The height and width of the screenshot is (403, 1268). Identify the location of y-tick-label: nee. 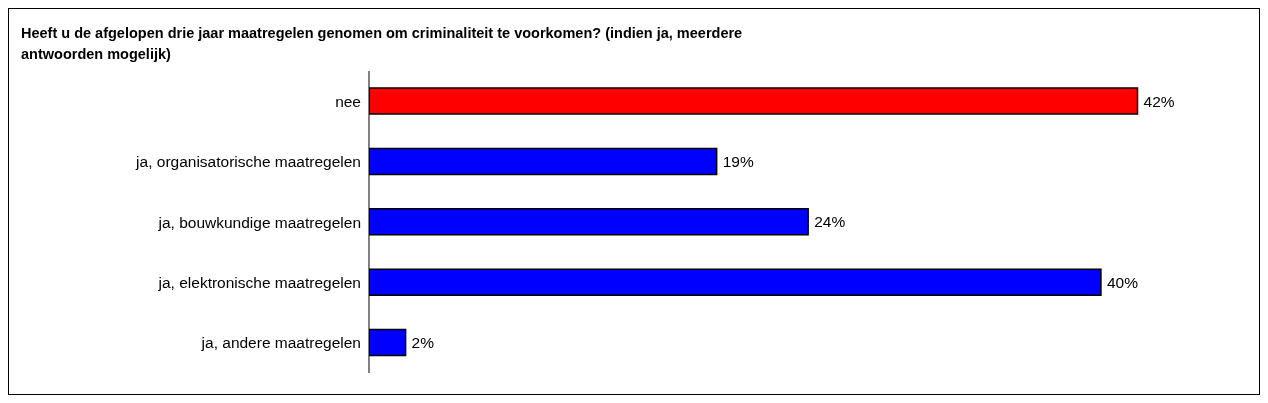
(348, 101).